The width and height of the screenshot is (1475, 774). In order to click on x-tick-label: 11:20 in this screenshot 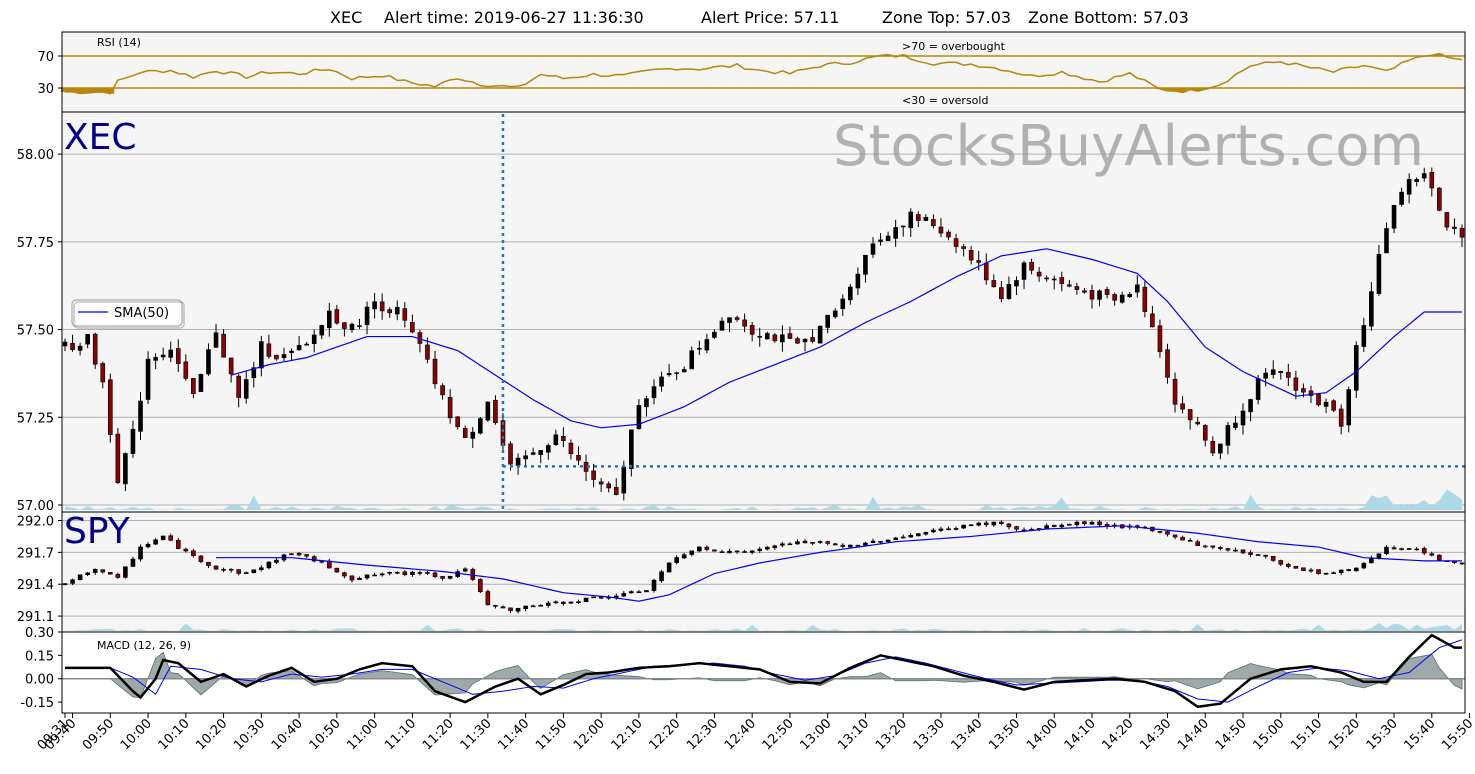, I will do `click(438, 734)`.